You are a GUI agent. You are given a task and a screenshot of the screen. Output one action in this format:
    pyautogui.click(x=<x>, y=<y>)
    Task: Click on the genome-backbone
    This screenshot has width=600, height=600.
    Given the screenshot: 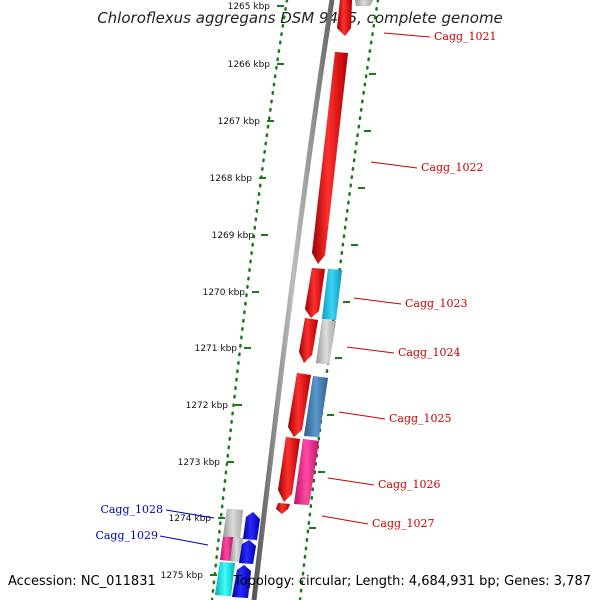 What is the action you would take?
    pyautogui.click(x=293, y=300)
    